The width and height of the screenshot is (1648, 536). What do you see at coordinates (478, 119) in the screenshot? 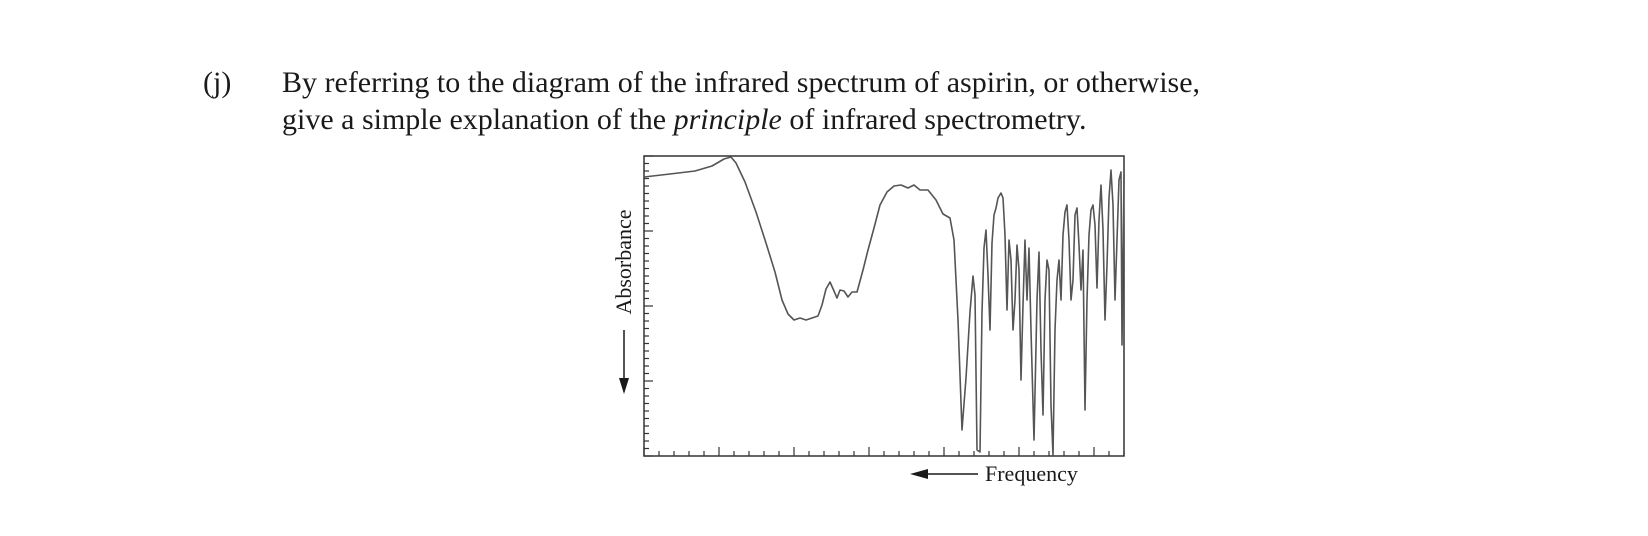
I see `question-text-part: give a simple explanation of the` at bounding box center [478, 119].